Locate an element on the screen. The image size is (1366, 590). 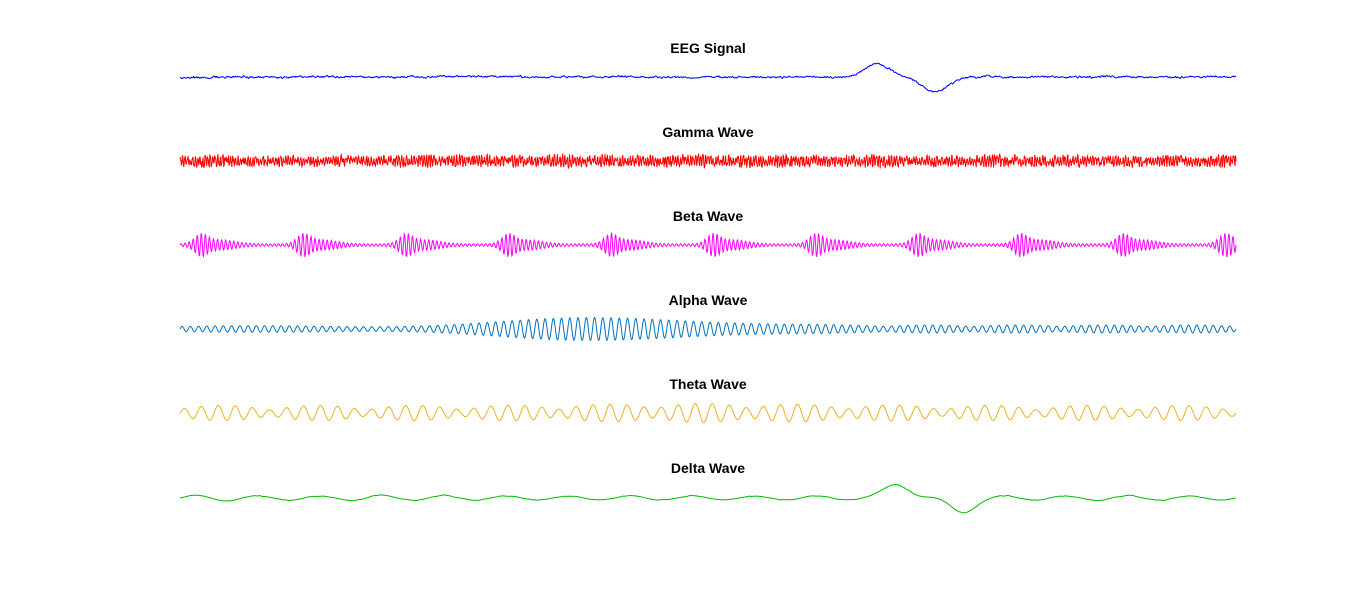
theta-wave-trace is located at coordinates (708, 413).